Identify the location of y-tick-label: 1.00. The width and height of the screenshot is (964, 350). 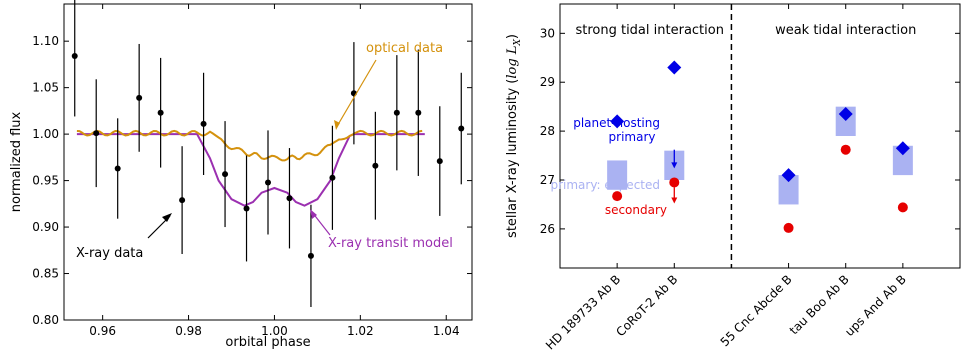
(45, 134).